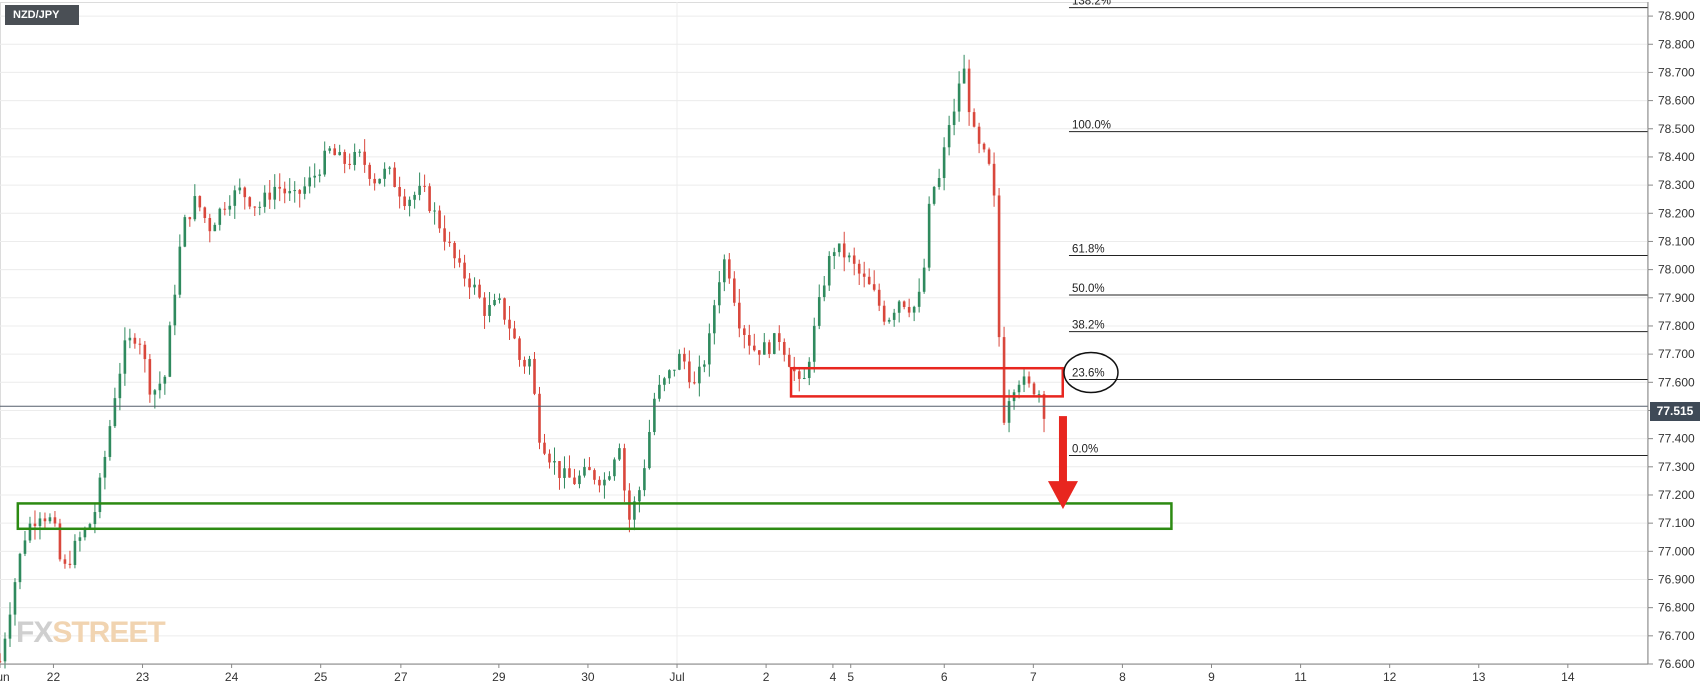 This screenshot has width=1707, height=687. Describe the element at coordinates (143, 677) in the screenshot. I see `x-tick-label: 23` at that location.